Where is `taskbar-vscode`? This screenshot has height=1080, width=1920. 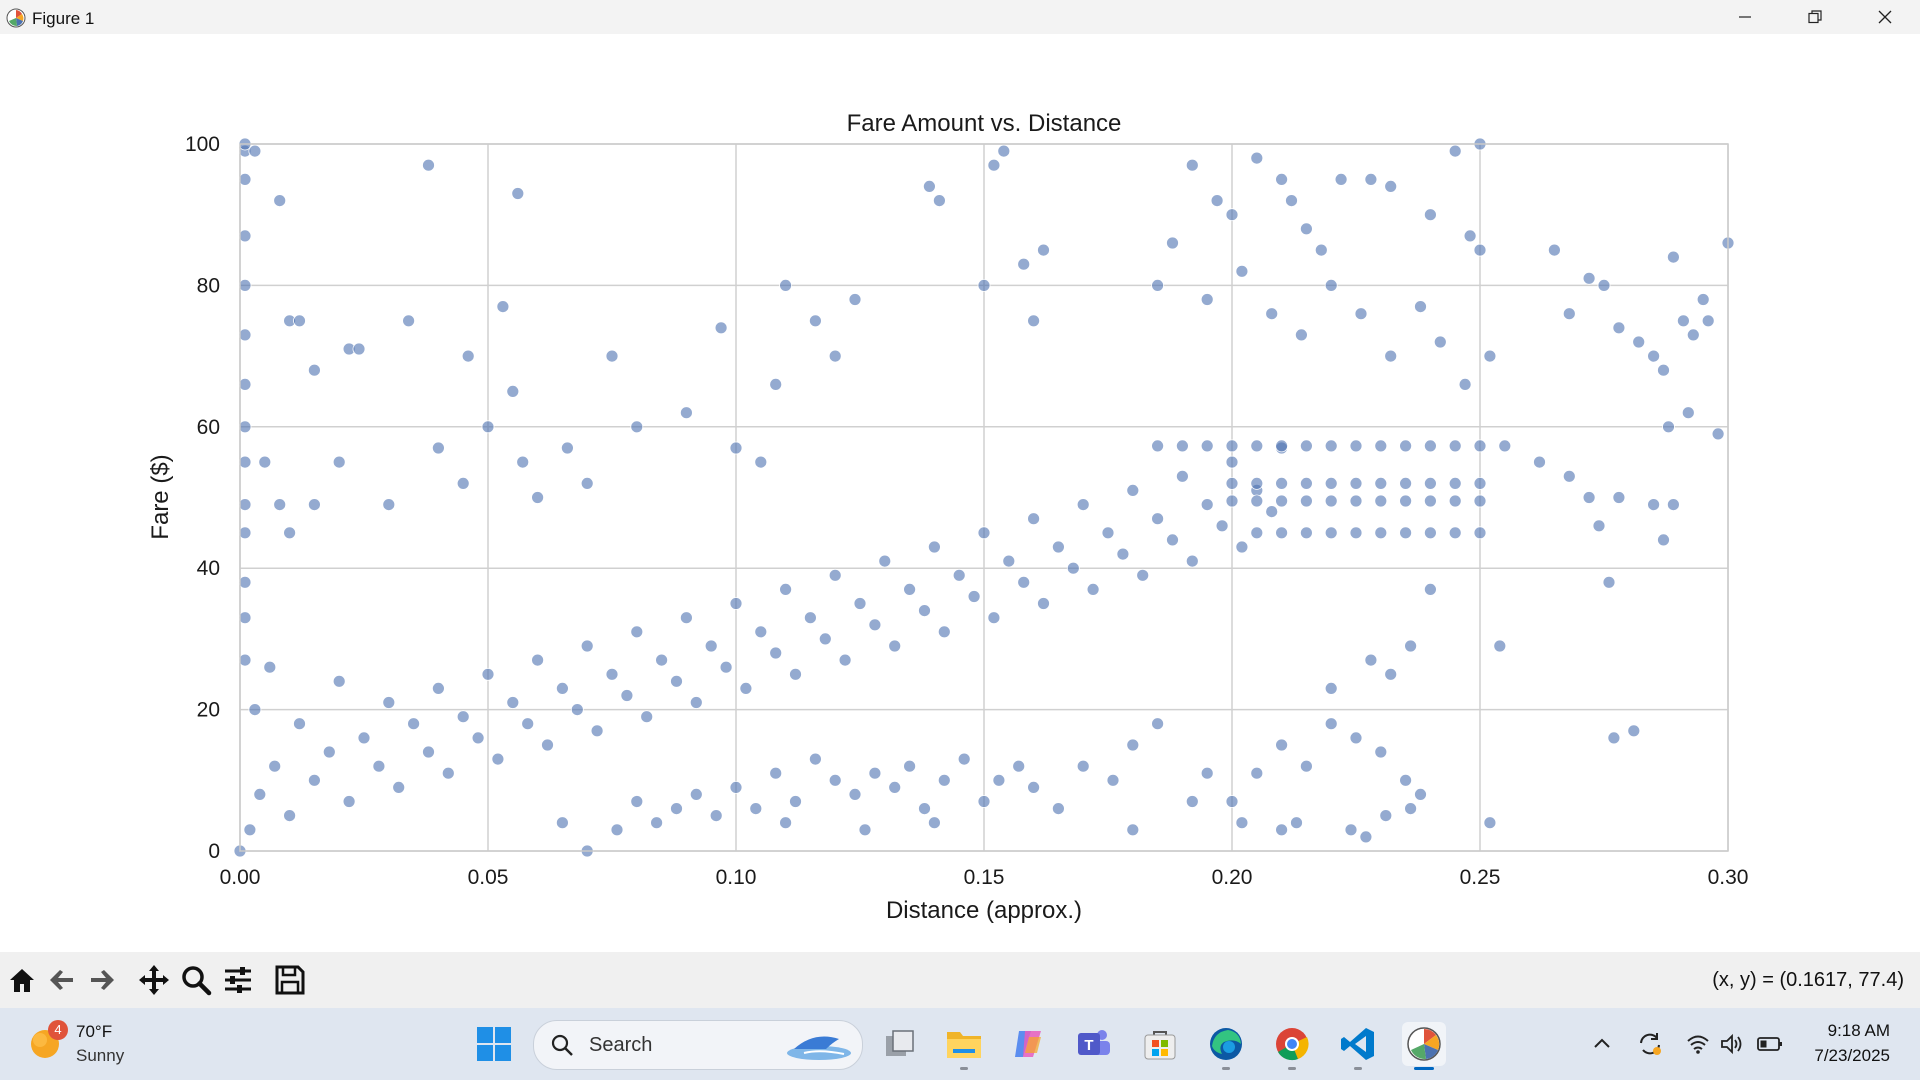
taskbar-vscode is located at coordinates (1358, 1046).